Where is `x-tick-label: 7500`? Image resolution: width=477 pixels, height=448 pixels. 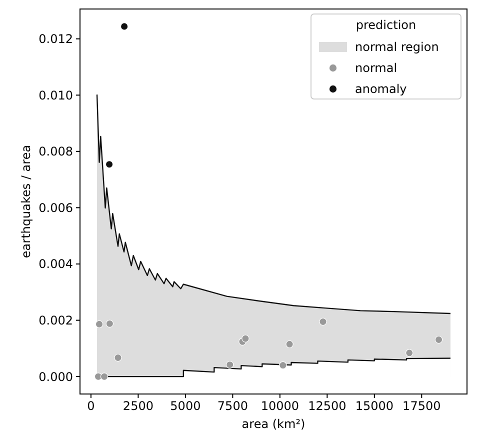 x-tick-label: 7500 is located at coordinates (232, 406).